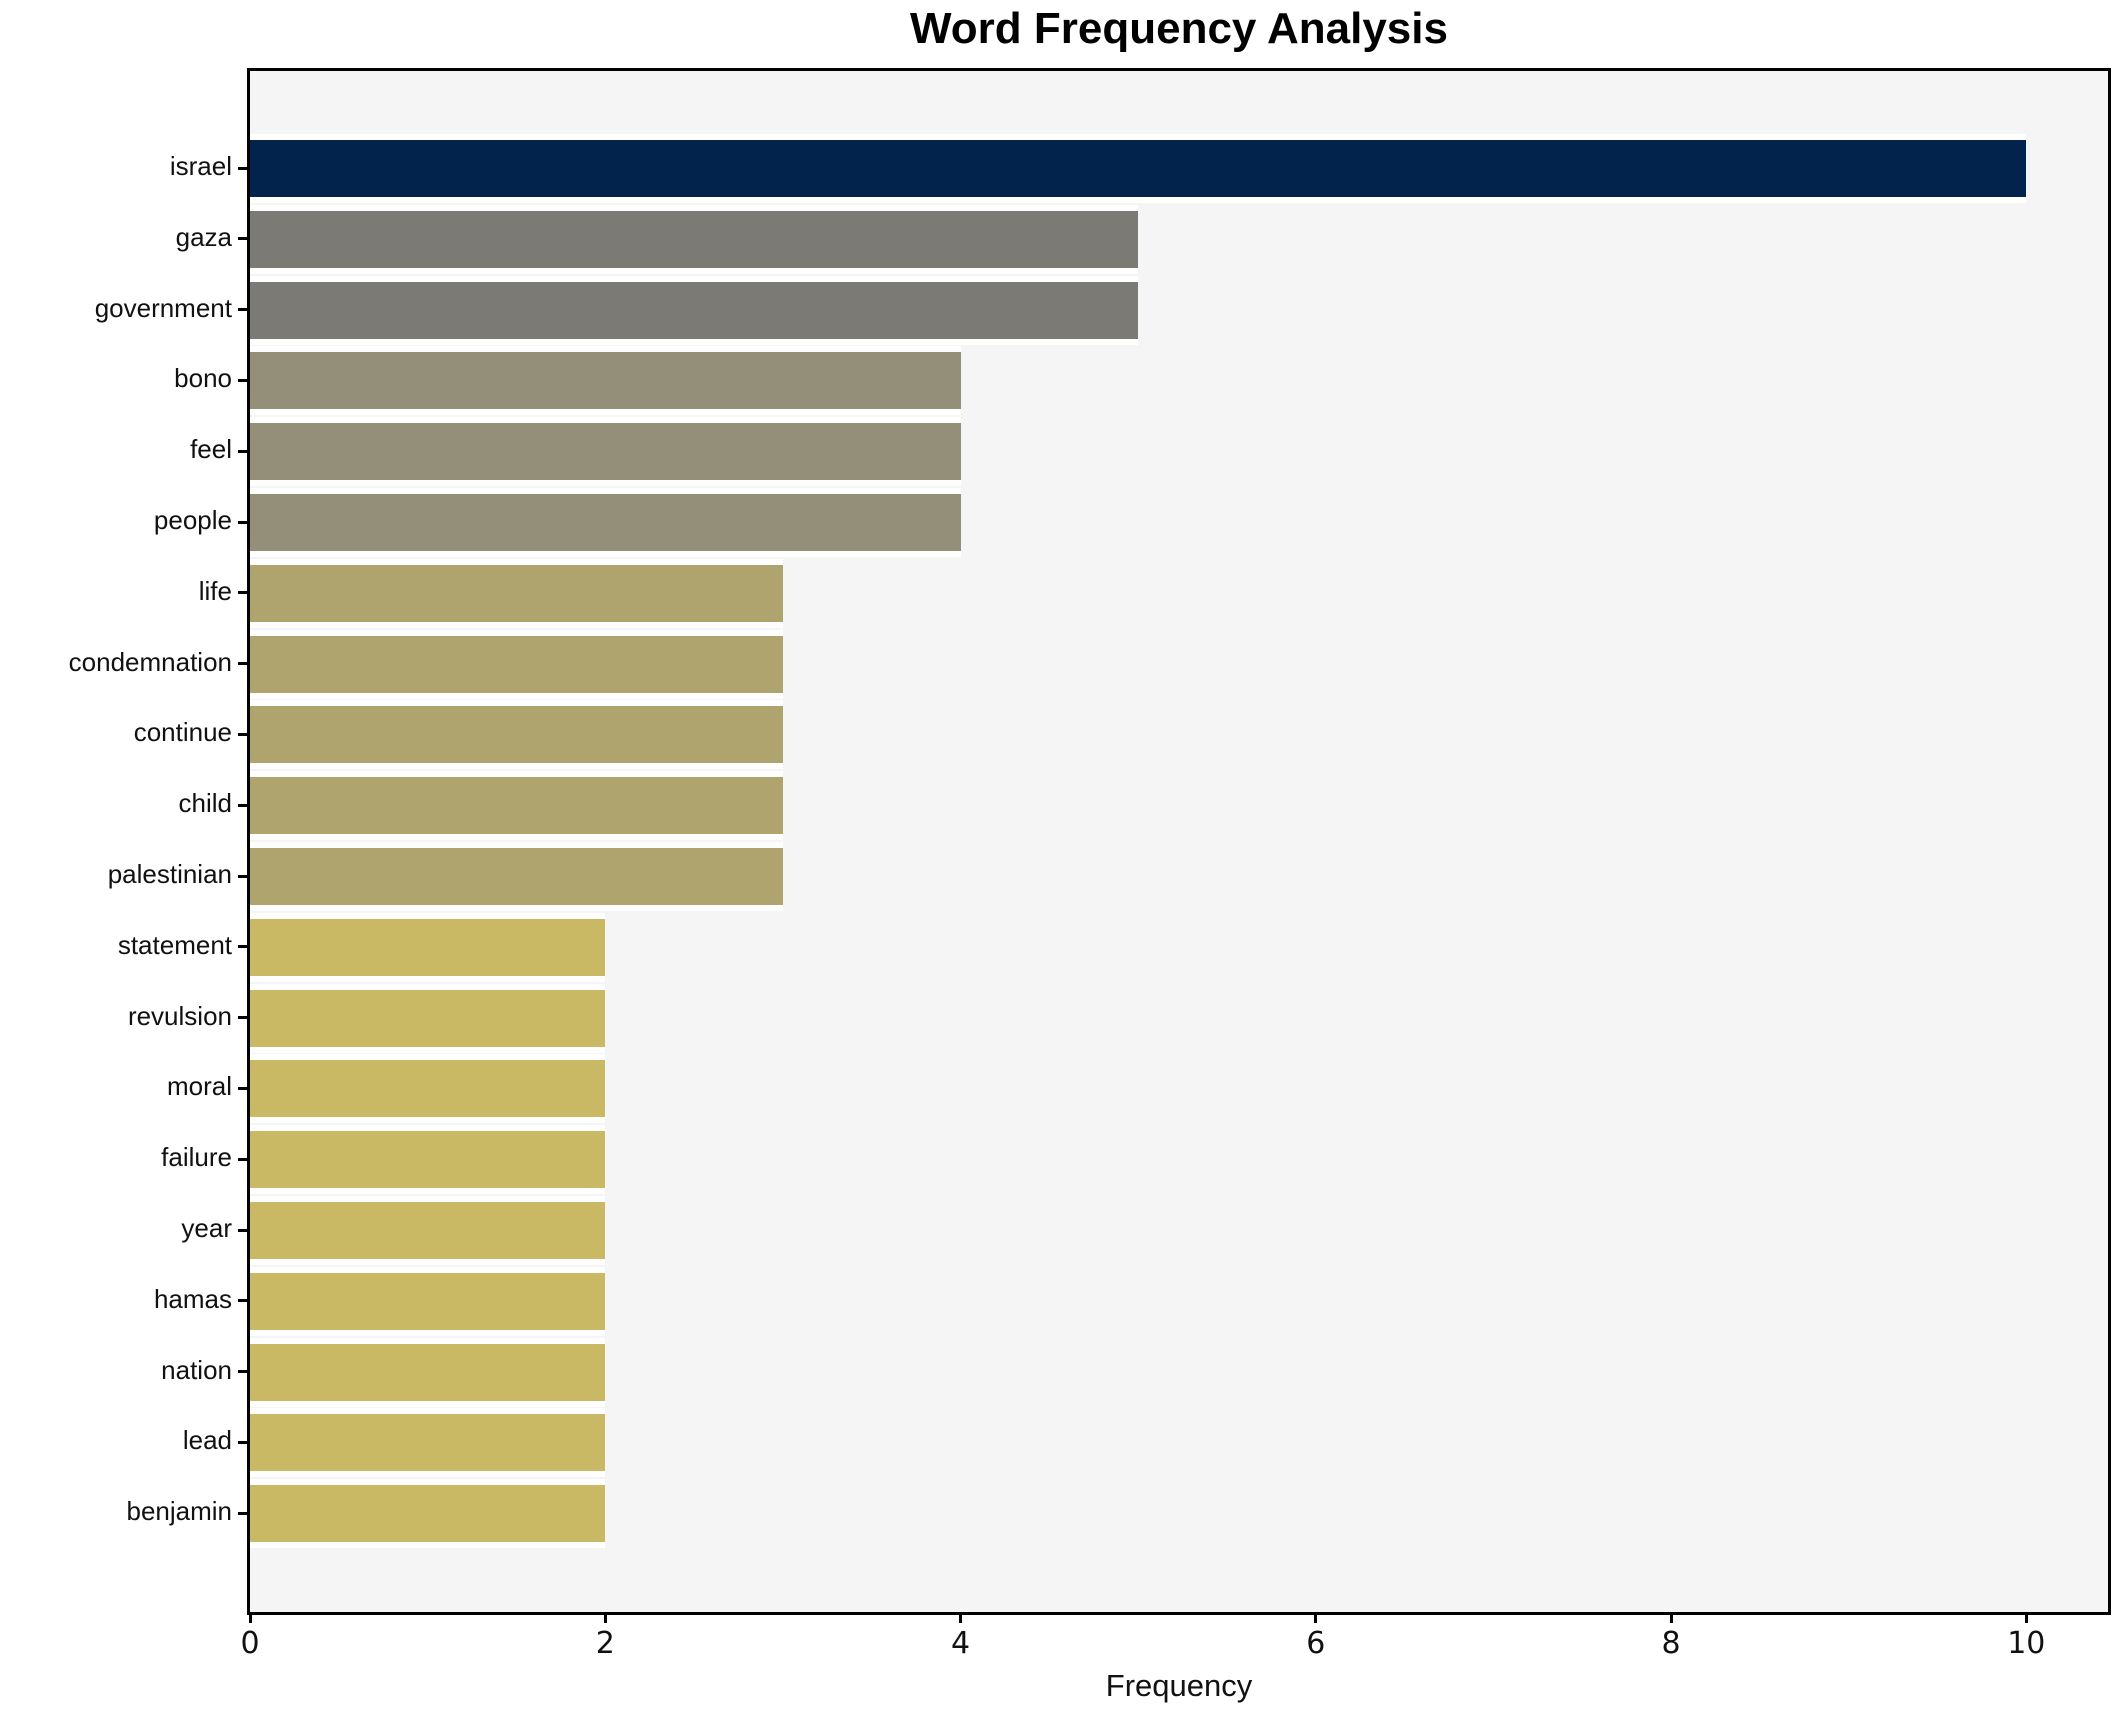  I want to click on bar-condemnation, so click(516, 664).